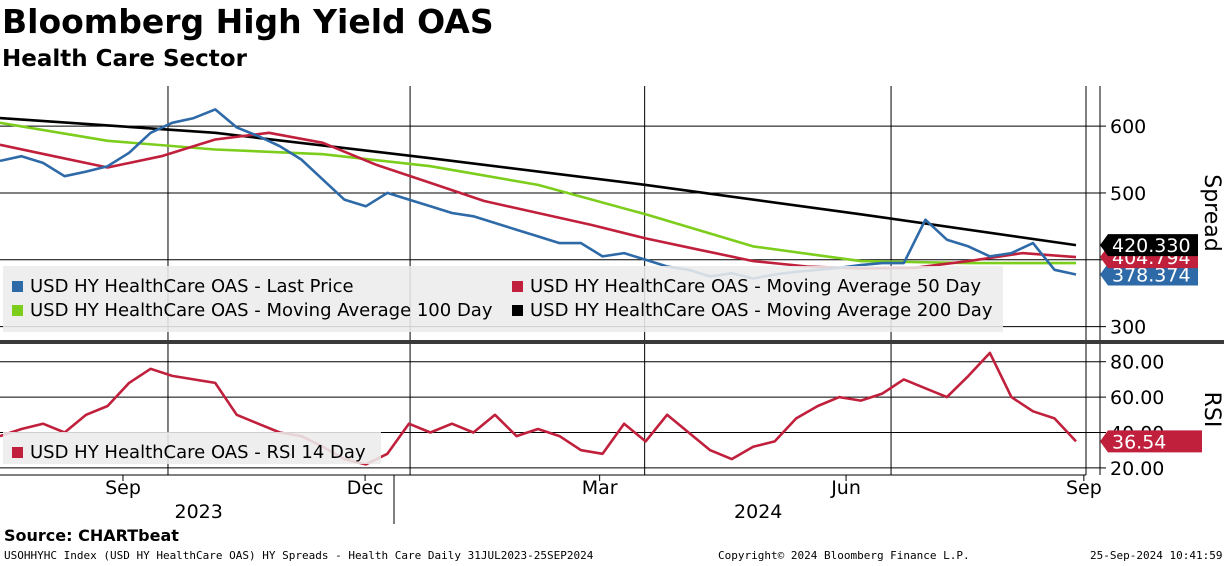 This screenshot has width=1224, height=566. Describe the element at coordinates (600, 488) in the screenshot. I see `xtick-label: Mar` at that location.